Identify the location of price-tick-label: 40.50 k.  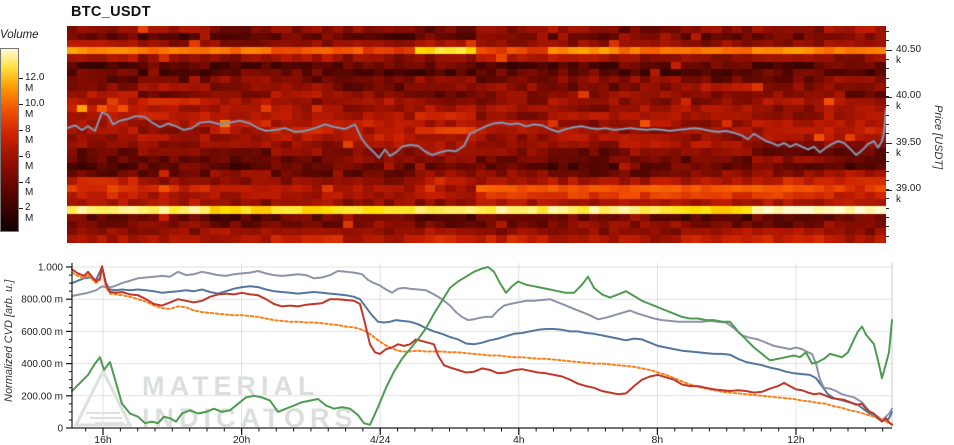
(909, 54).